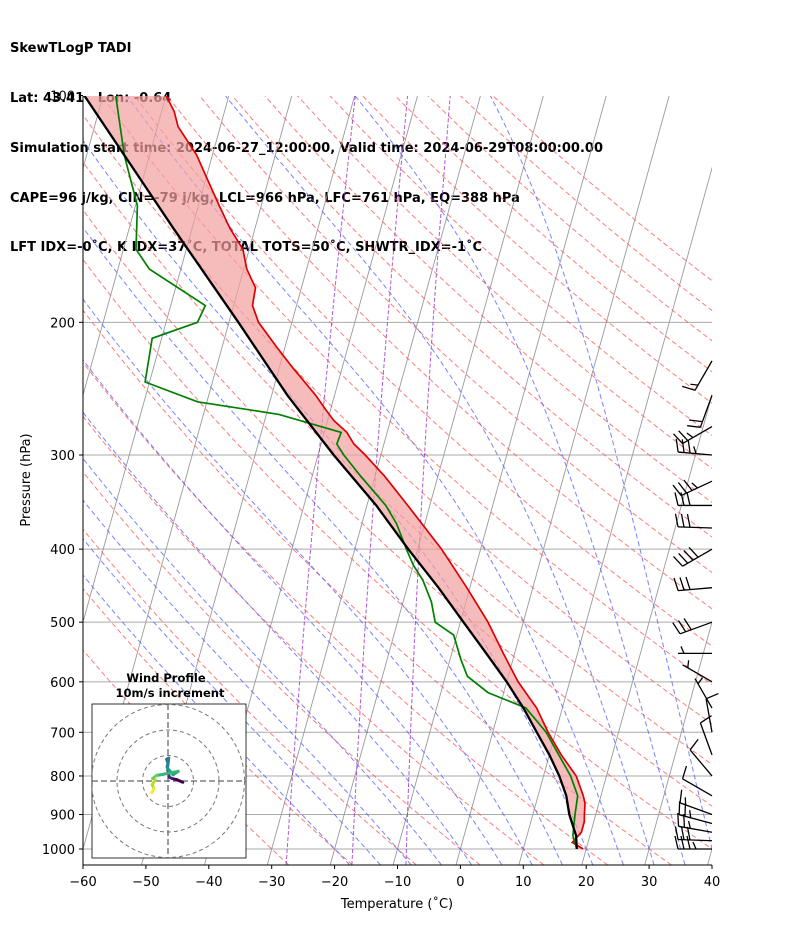 This screenshot has width=794, height=937. I want to click on x-tick-label: 40, so click(712, 882).